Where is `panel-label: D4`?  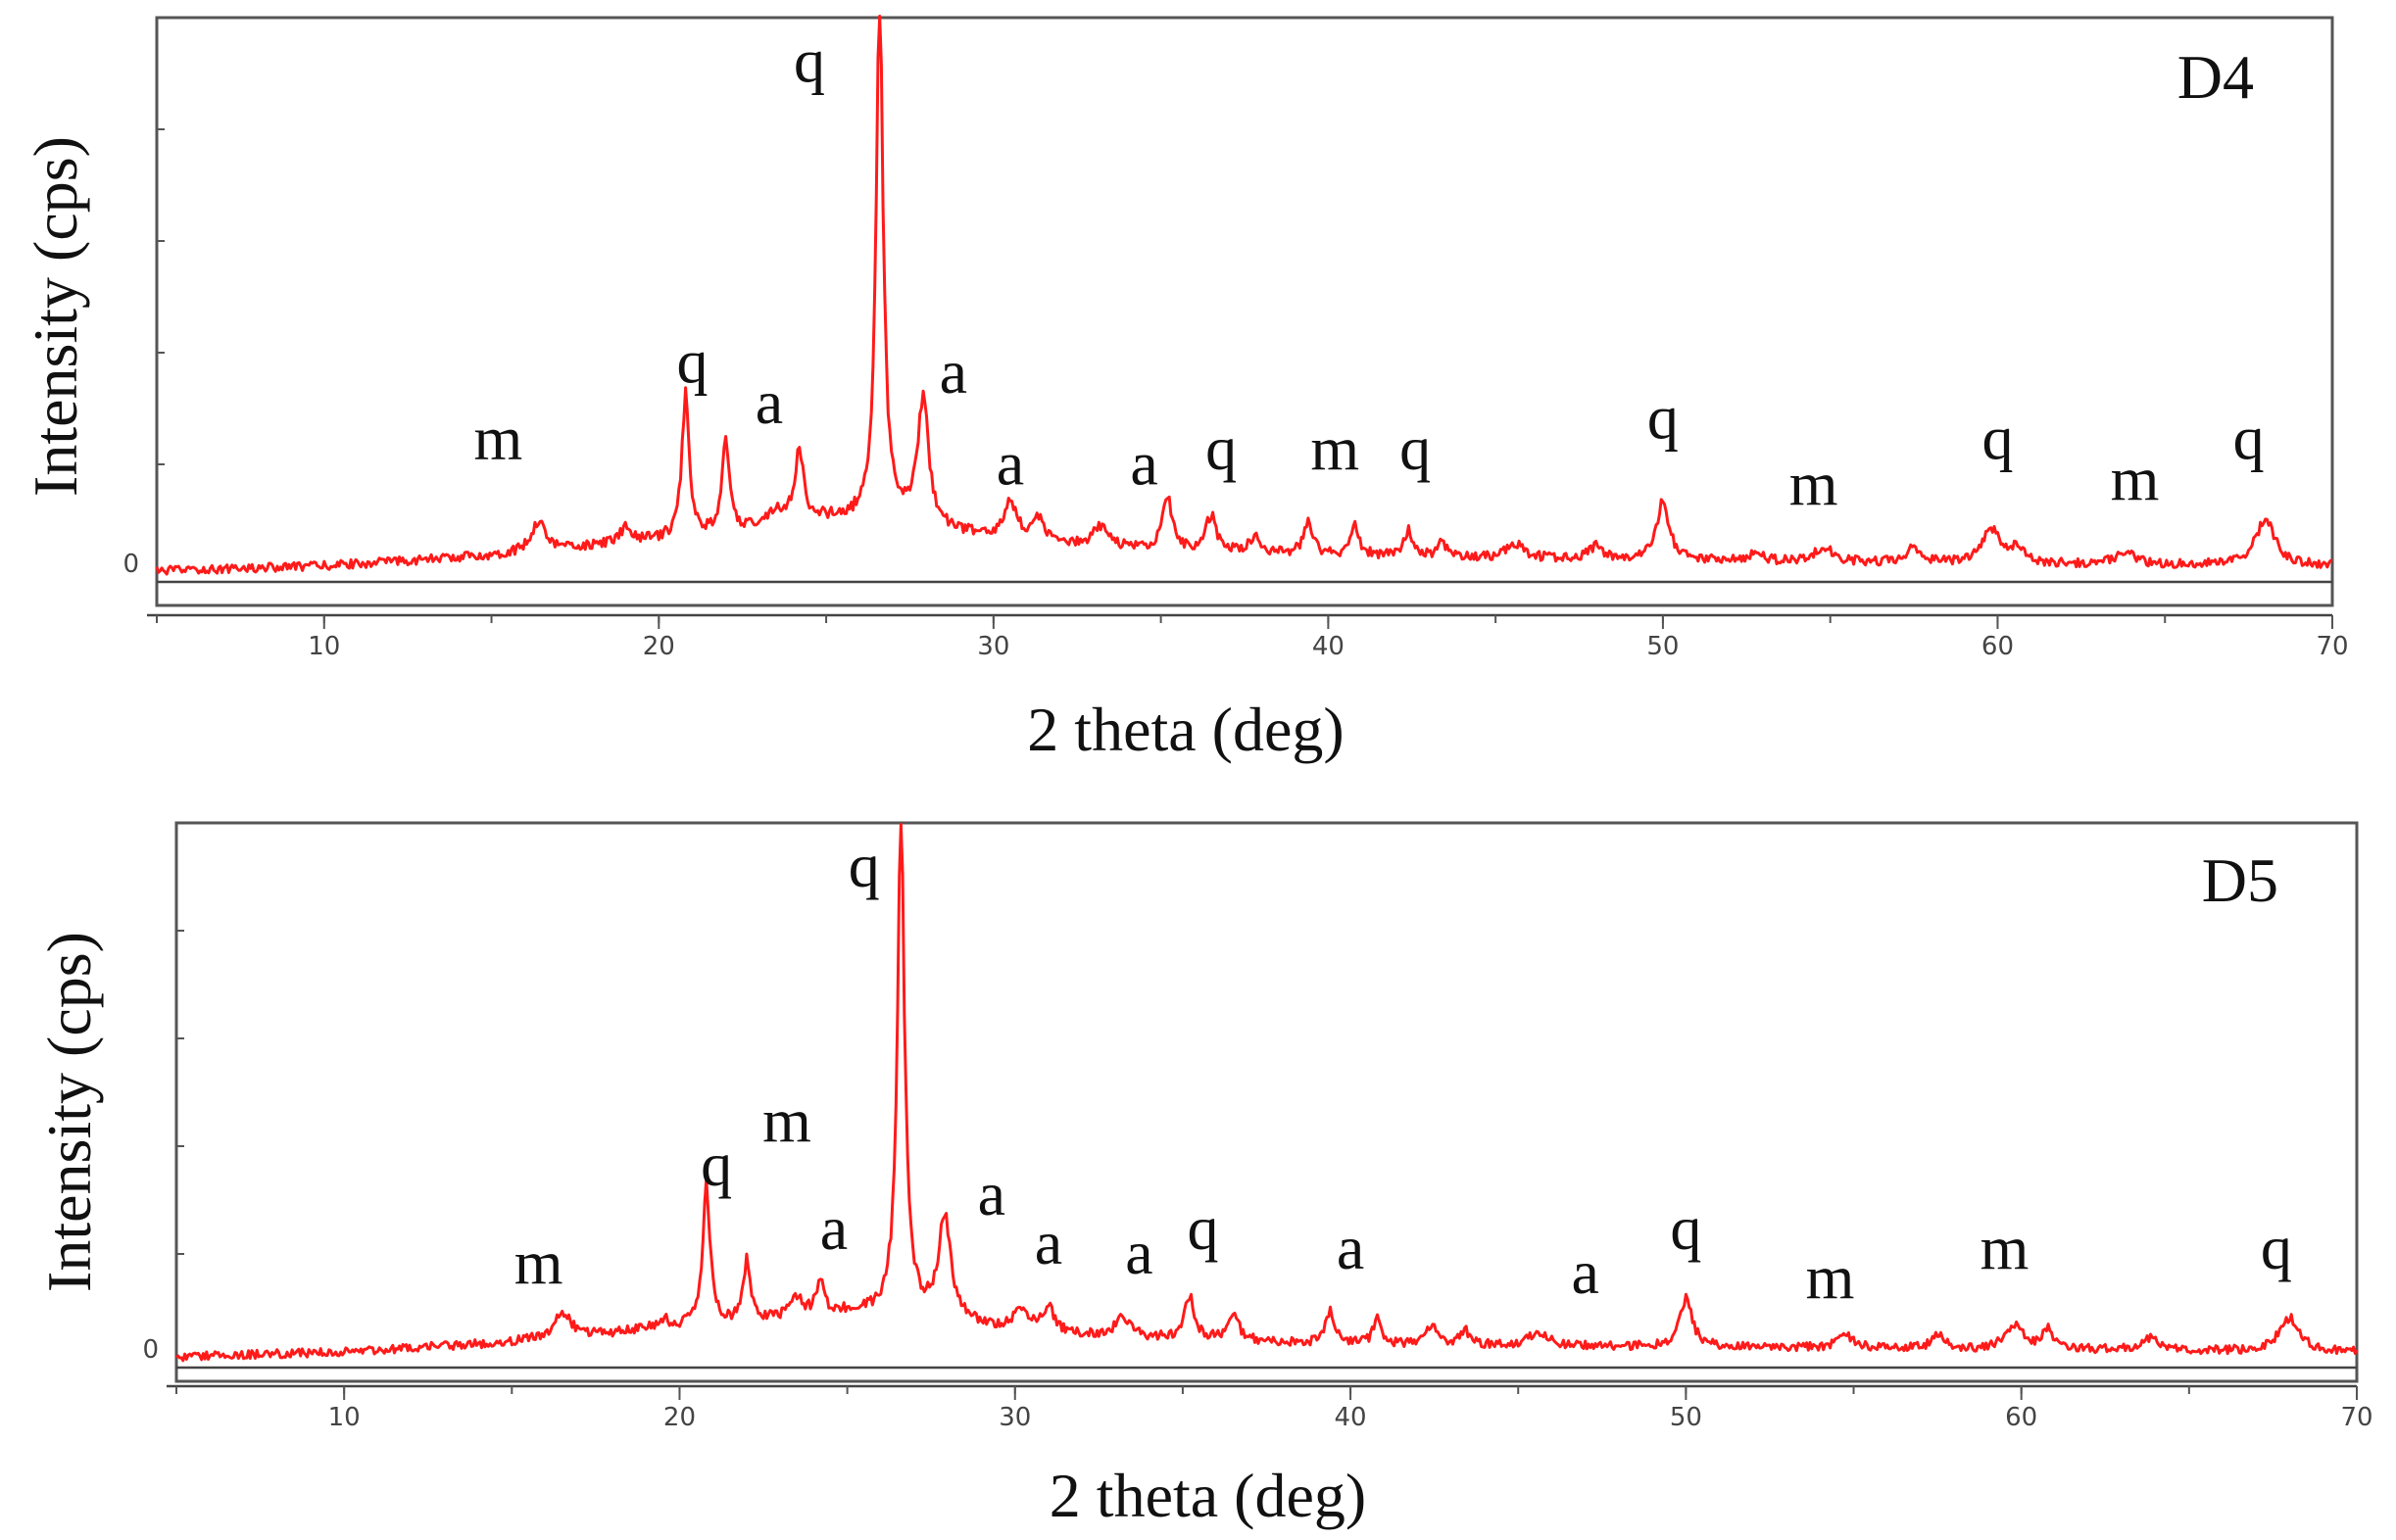 panel-label: D4 is located at coordinates (2215, 77).